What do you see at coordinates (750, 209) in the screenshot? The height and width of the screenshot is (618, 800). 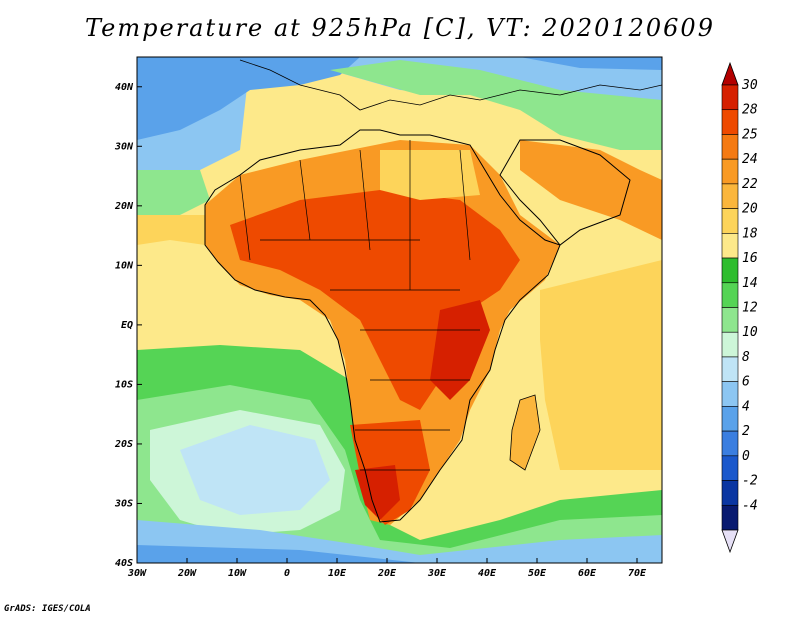 I see `colorbar-label: 20` at bounding box center [750, 209].